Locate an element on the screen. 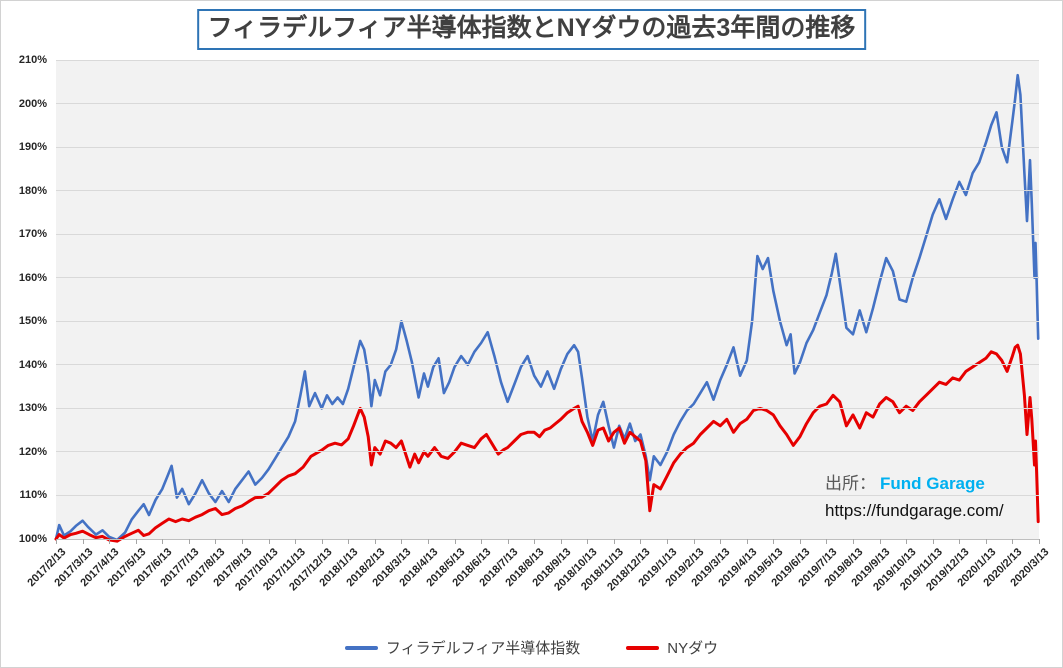 This screenshot has height=668, width=1063. y-axis-label: 100% is located at coordinates (32, 539).